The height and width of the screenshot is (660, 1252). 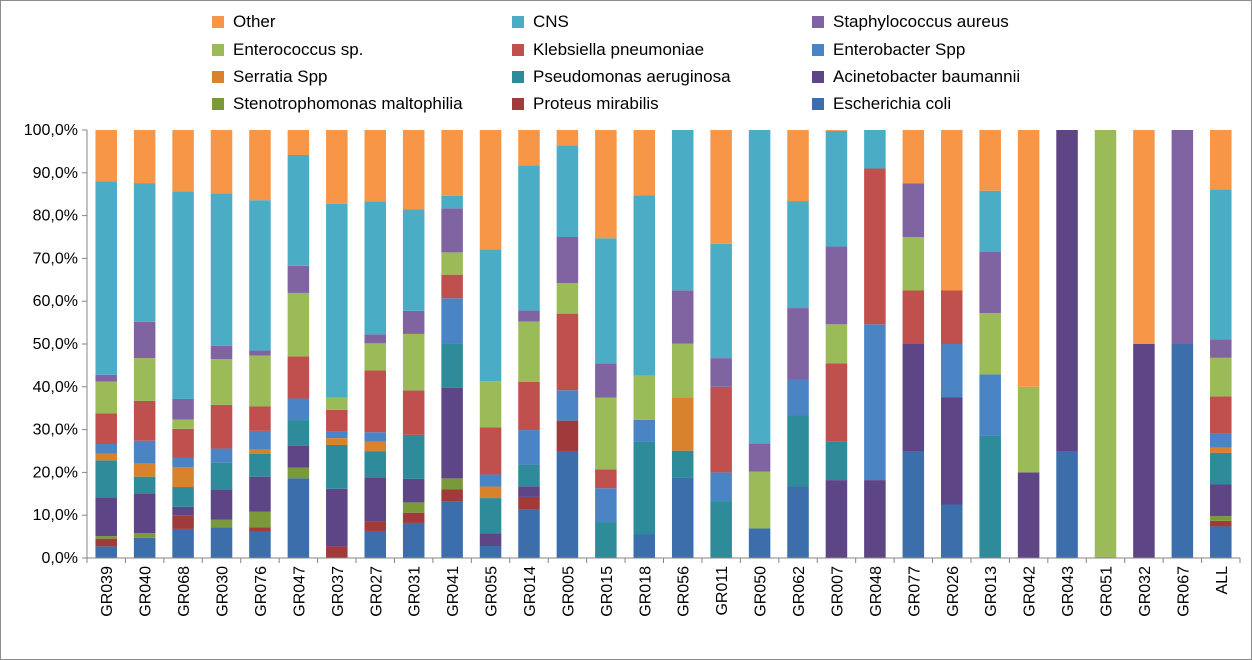 I want to click on y-tick-label: 50,0%, so click(x=55, y=344).